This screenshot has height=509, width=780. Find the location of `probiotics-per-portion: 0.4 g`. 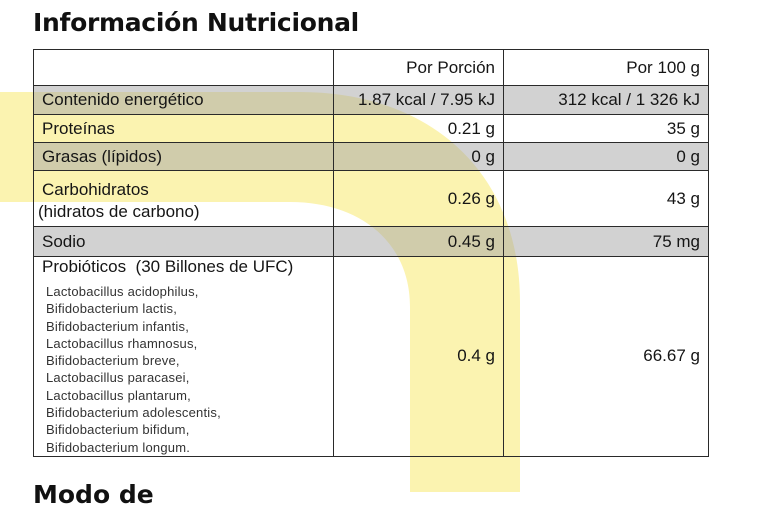

probiotics-per-portion: 0.4 g is located at coordinates (418, 356).